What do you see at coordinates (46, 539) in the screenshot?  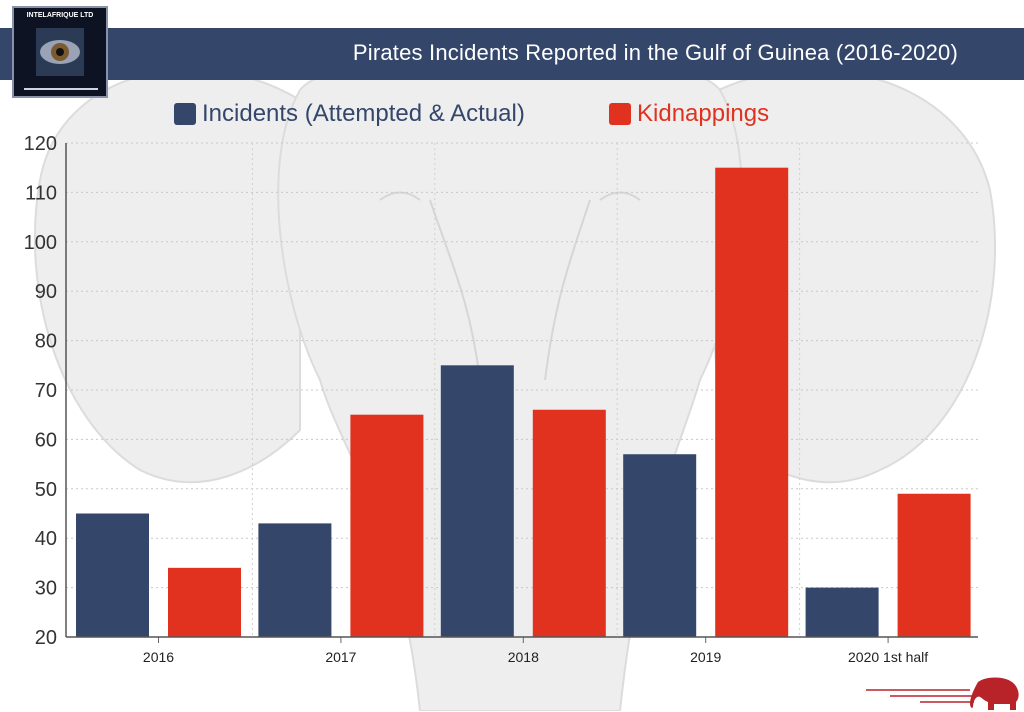 I see `y-tick-label: 40` at bounding box center [46, 539].